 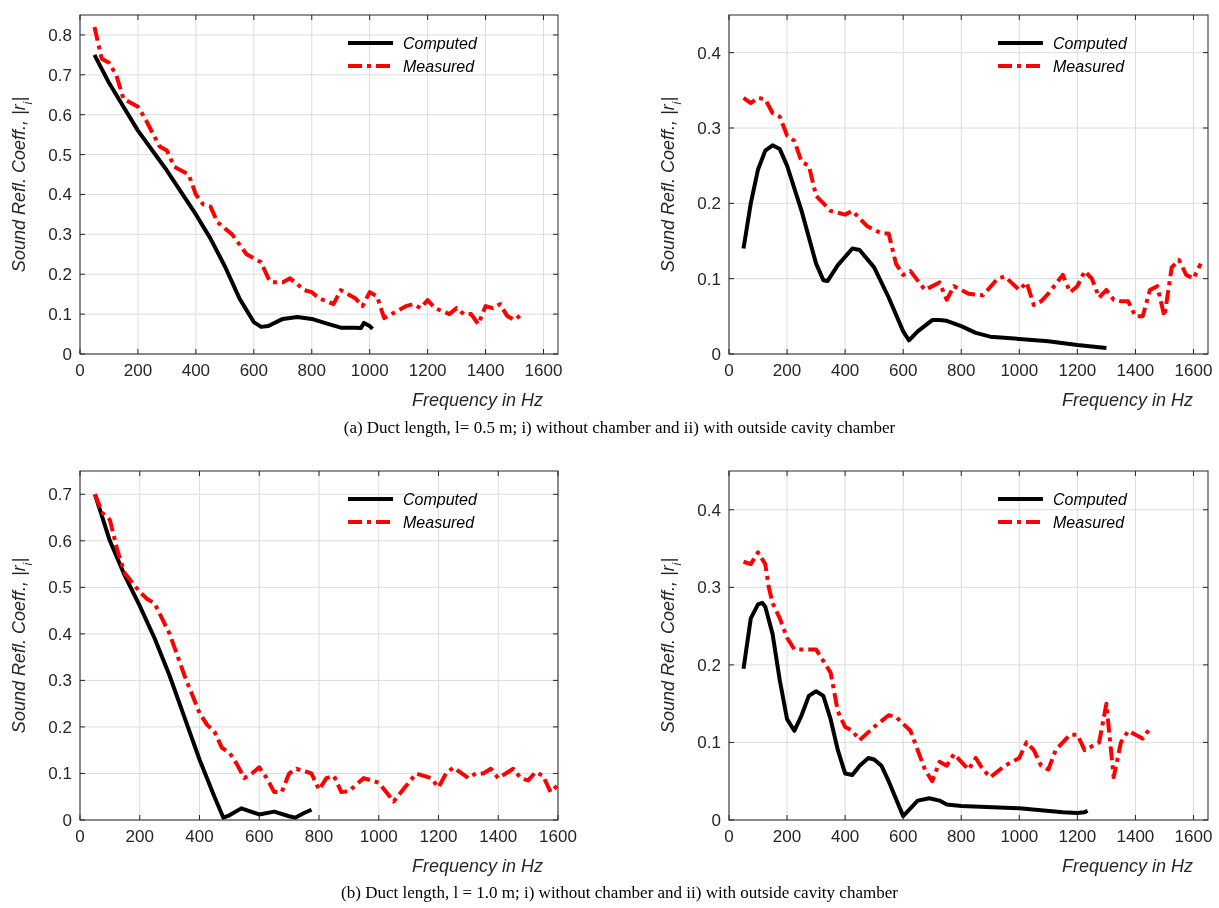 What do you see at coordinates (619, 427) in the screenshot?
I see `text: (a) Duct length, l= 0.5 m; i) without chamber and ii) with outside cavity chamber` at bounding box center [619, 427].